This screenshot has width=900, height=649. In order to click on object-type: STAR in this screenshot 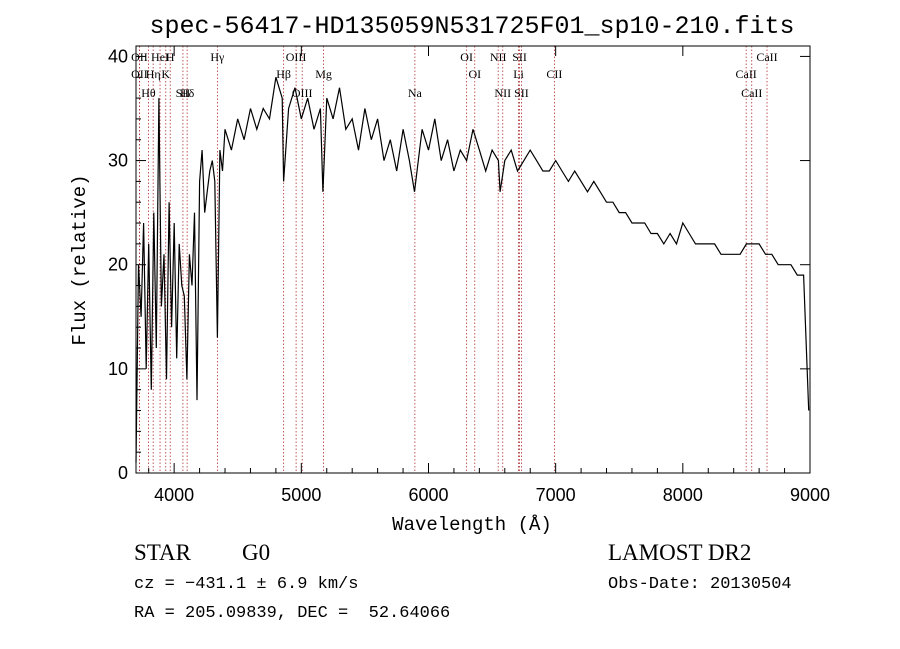, I will do `click(162, 552)`.